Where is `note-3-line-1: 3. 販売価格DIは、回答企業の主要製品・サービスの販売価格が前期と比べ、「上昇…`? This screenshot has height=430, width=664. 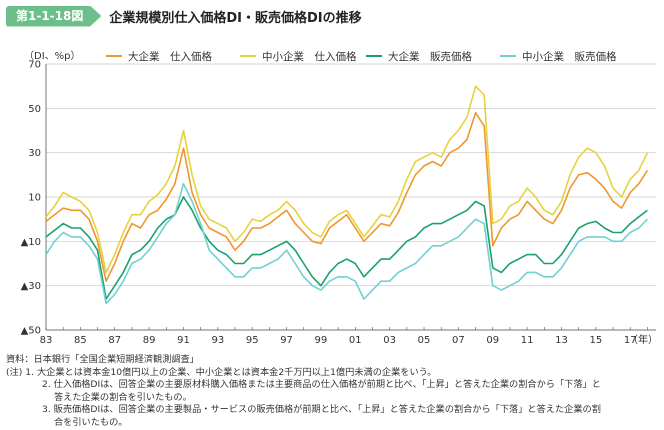 note-3-line-1: 3. 販売価格DIは、回答企業の主要製品・サービスの販売価格が前期と比べ、「上昇… is located at coordinates (321, 410).